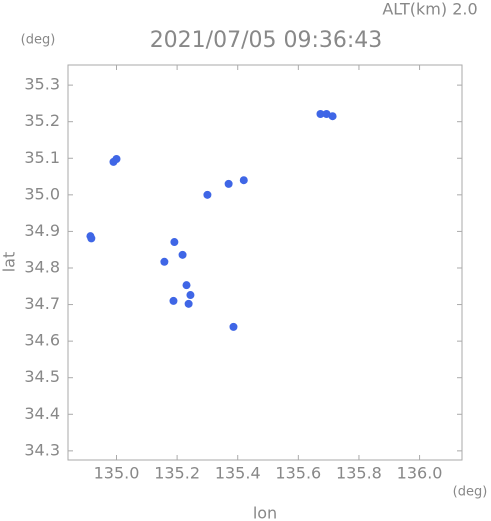 The height and width of the screenshot is (521, 491). What do you see at coordinates (42, 266) in the screenshot?
I see `y-tick-label: 34.8` at bounding box center [42, 266].